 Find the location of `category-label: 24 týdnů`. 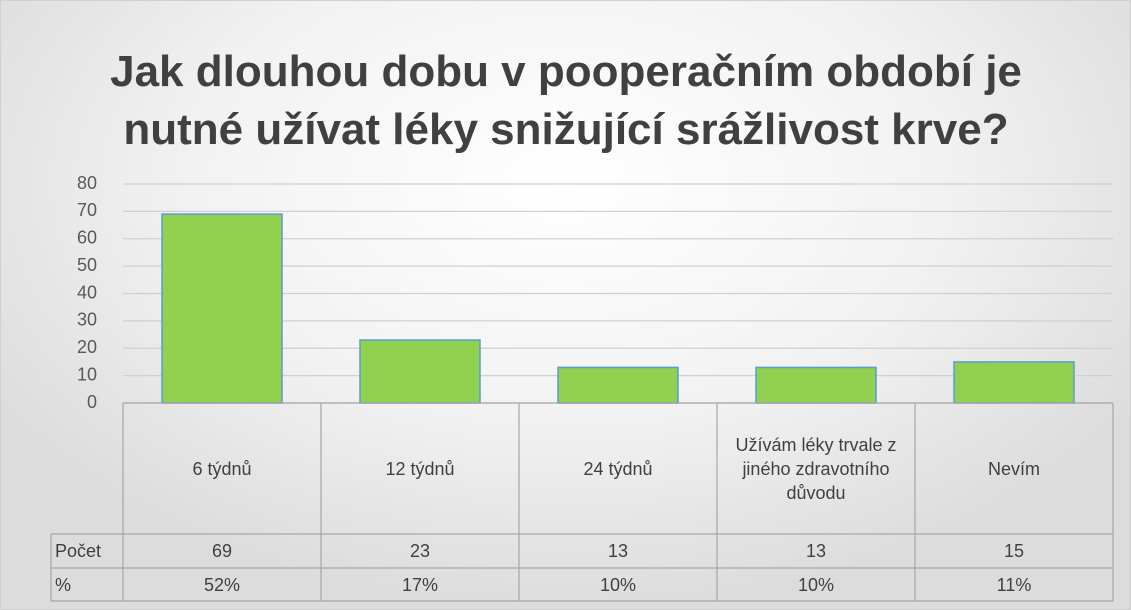

category-label: 24 týdnů is located at coordinates (618, 468).